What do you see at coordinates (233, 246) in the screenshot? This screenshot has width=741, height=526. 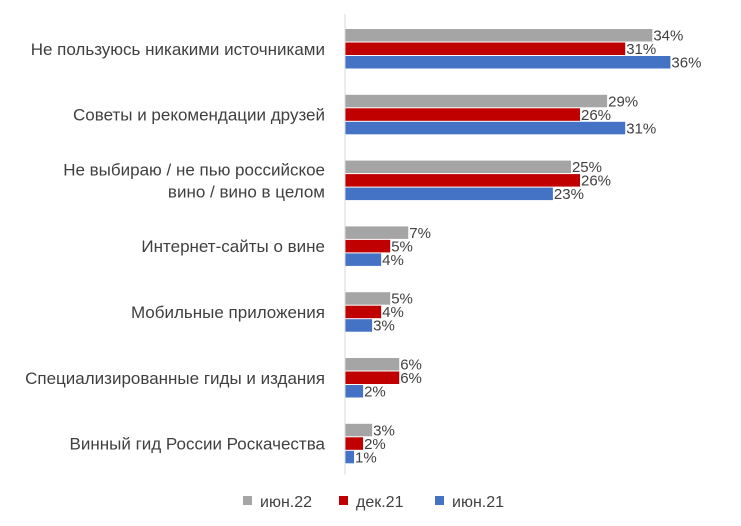 I see `category-label: Интернет-сайты о вине` at bounding box center [233, 246].